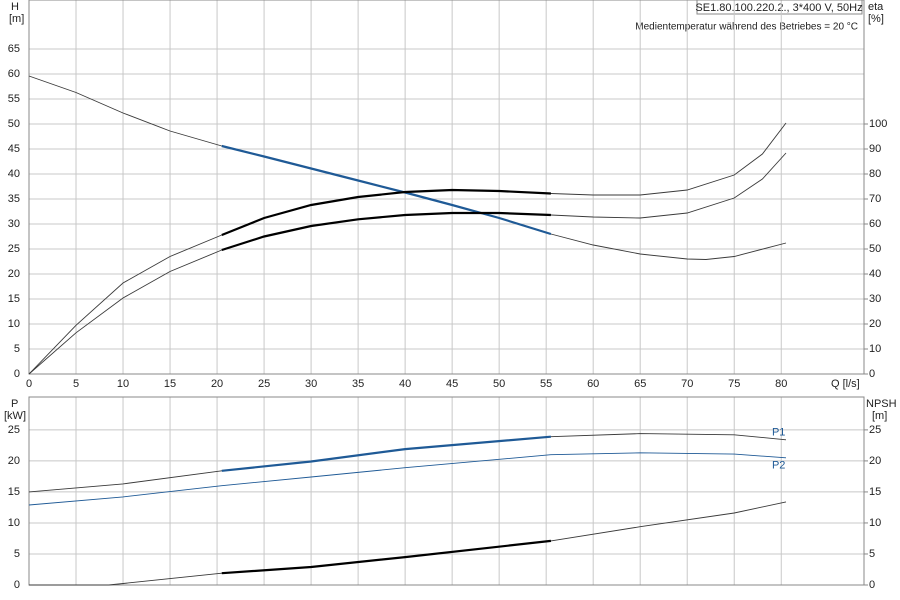  I want to click on y-tick-label: 35, so click(14, 199).